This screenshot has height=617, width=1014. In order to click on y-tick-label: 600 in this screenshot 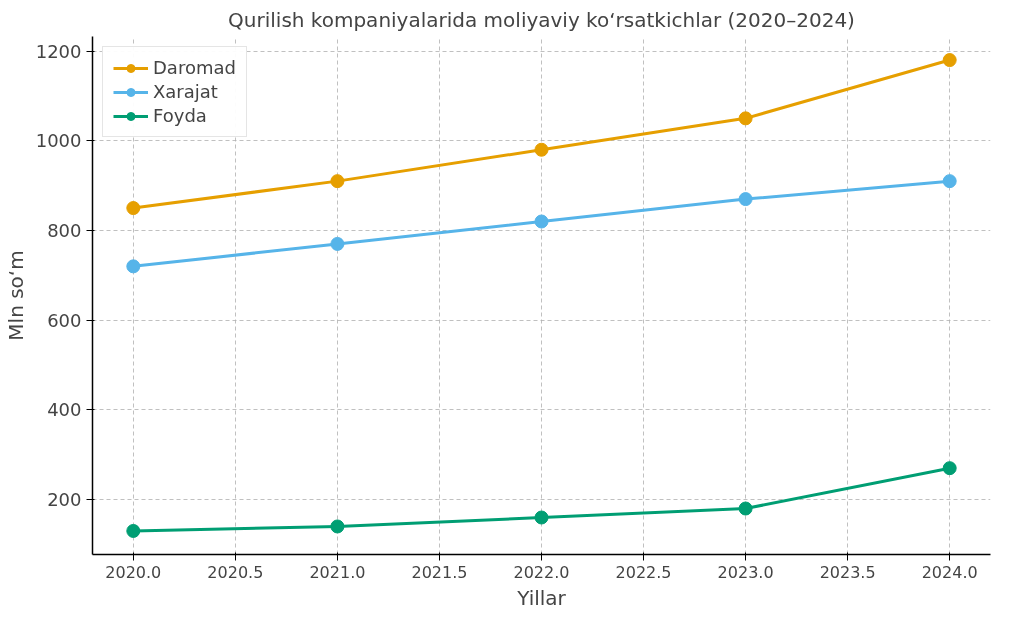, I will do `click(64, 320)`.